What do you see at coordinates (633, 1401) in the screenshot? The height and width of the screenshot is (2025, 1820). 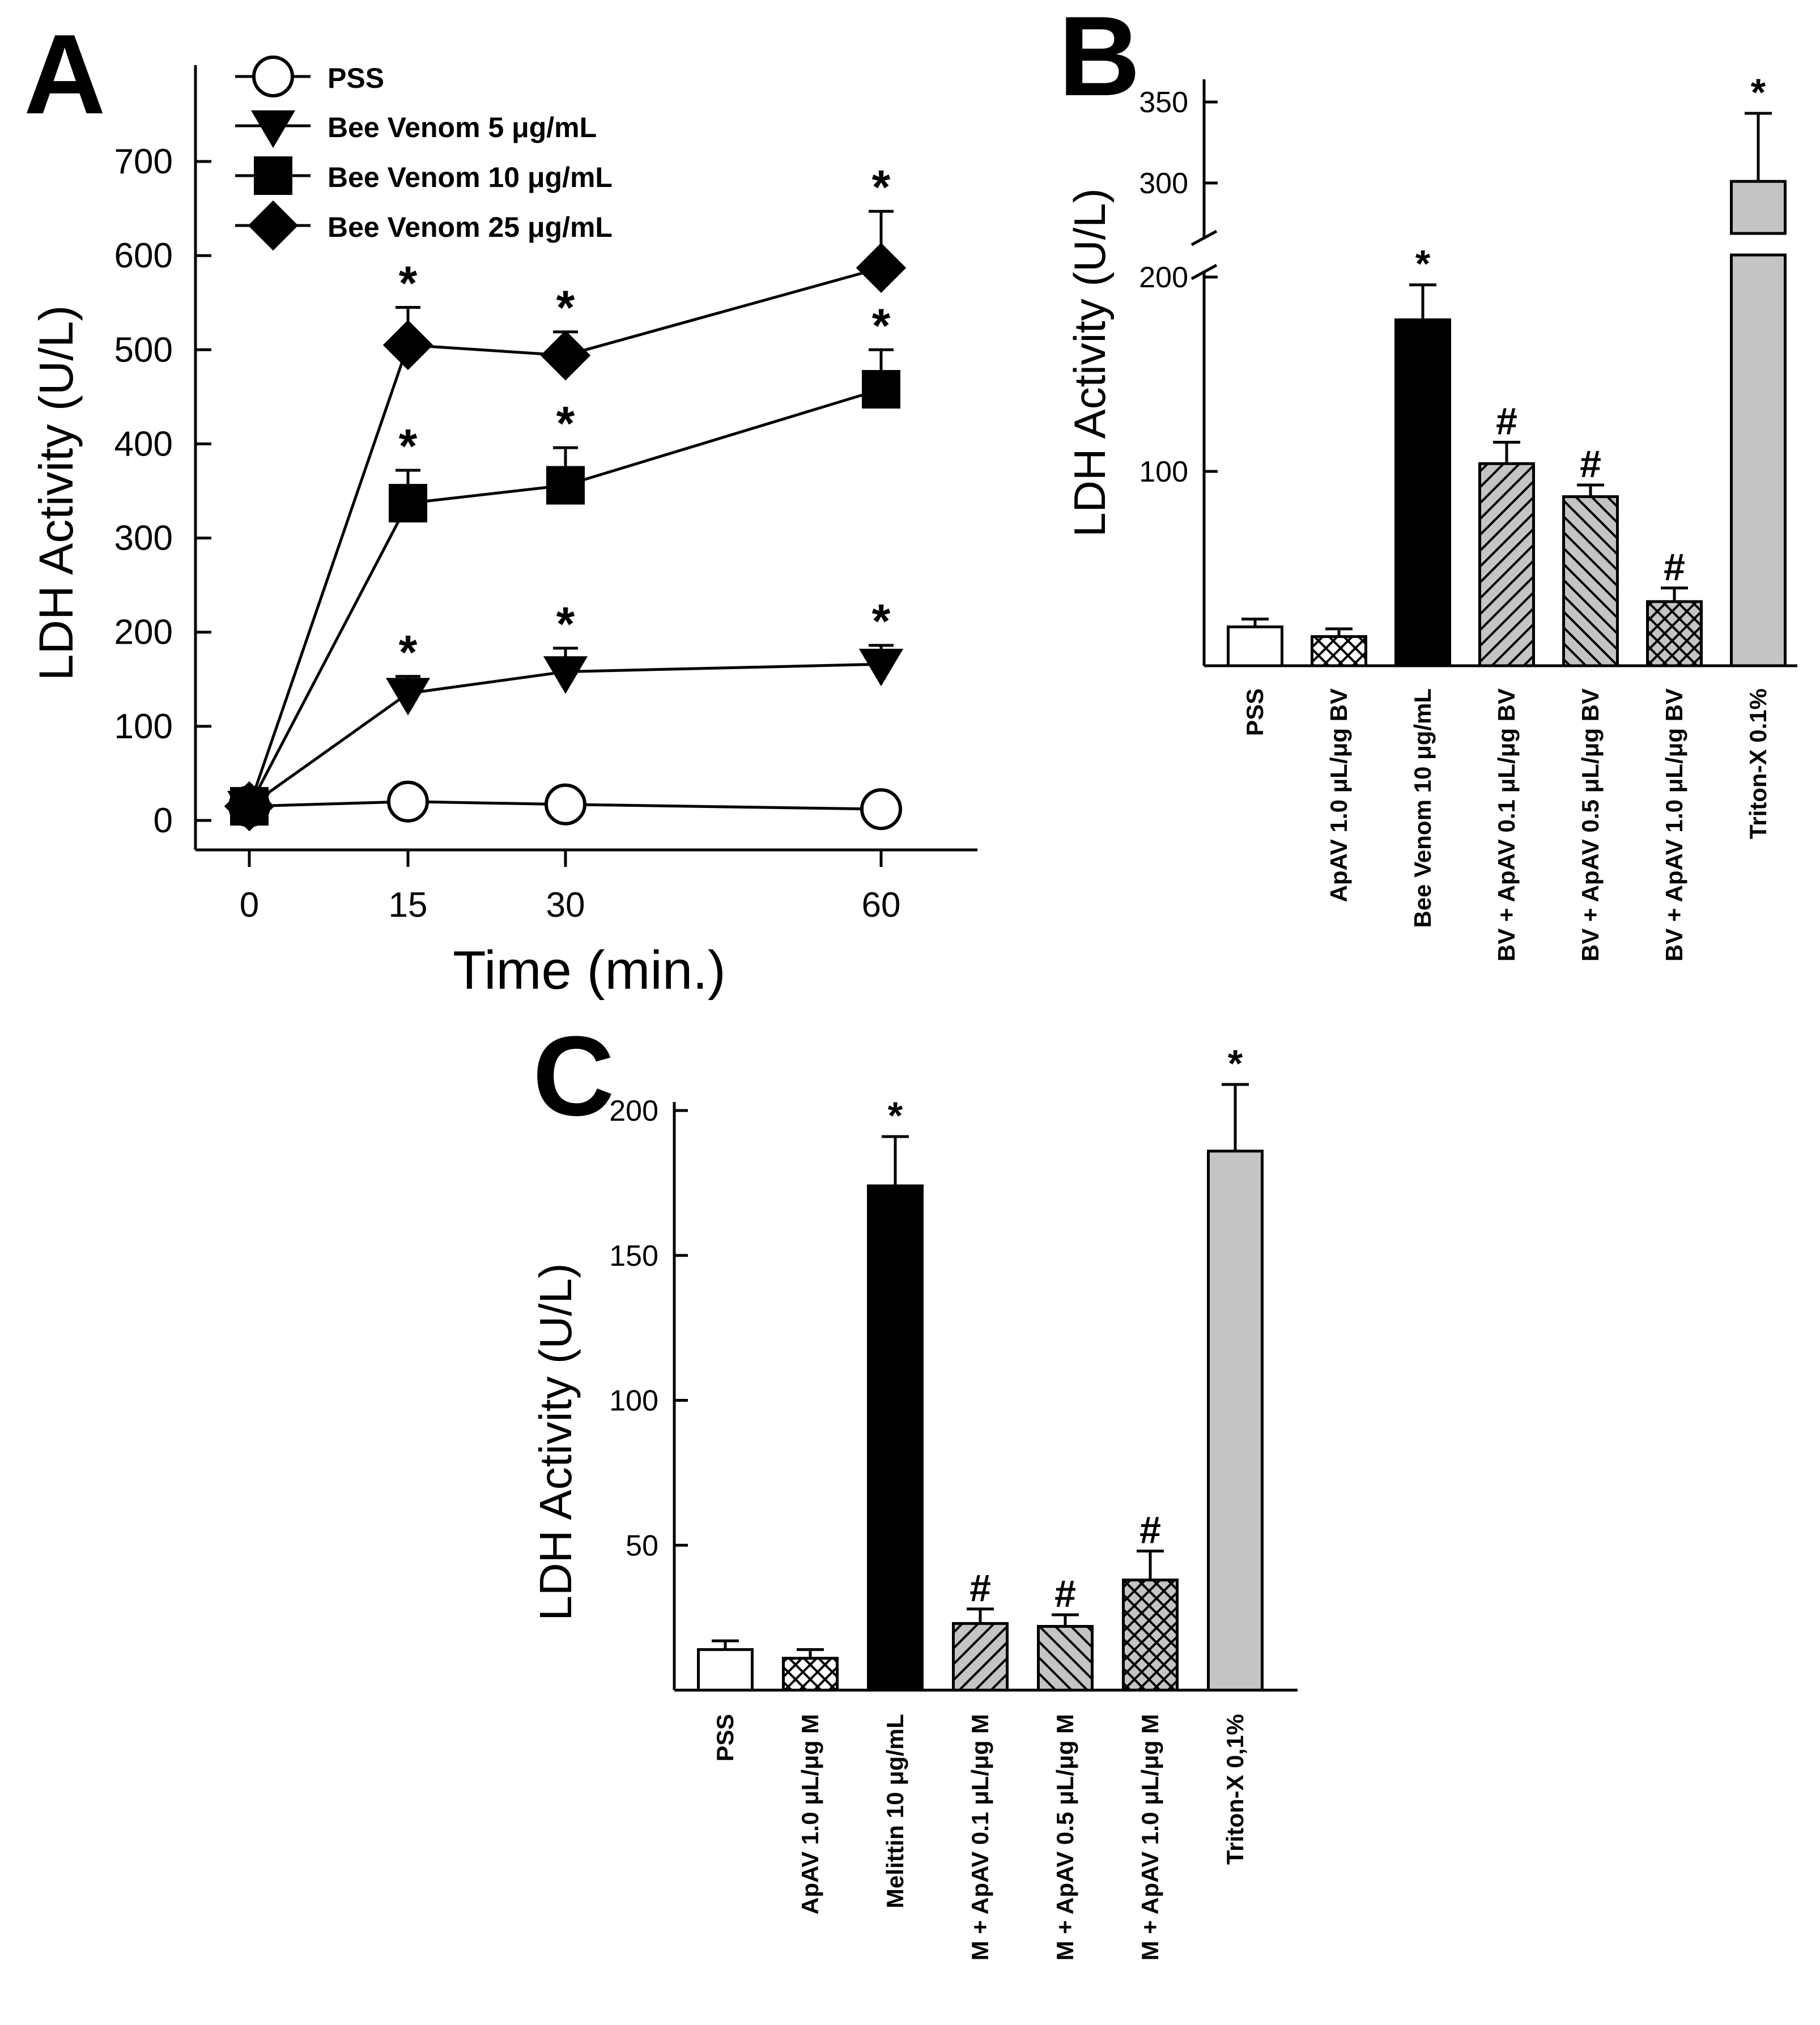 I see `panel-c-y-tick-label: 100` at bounding box center [633, 1401].